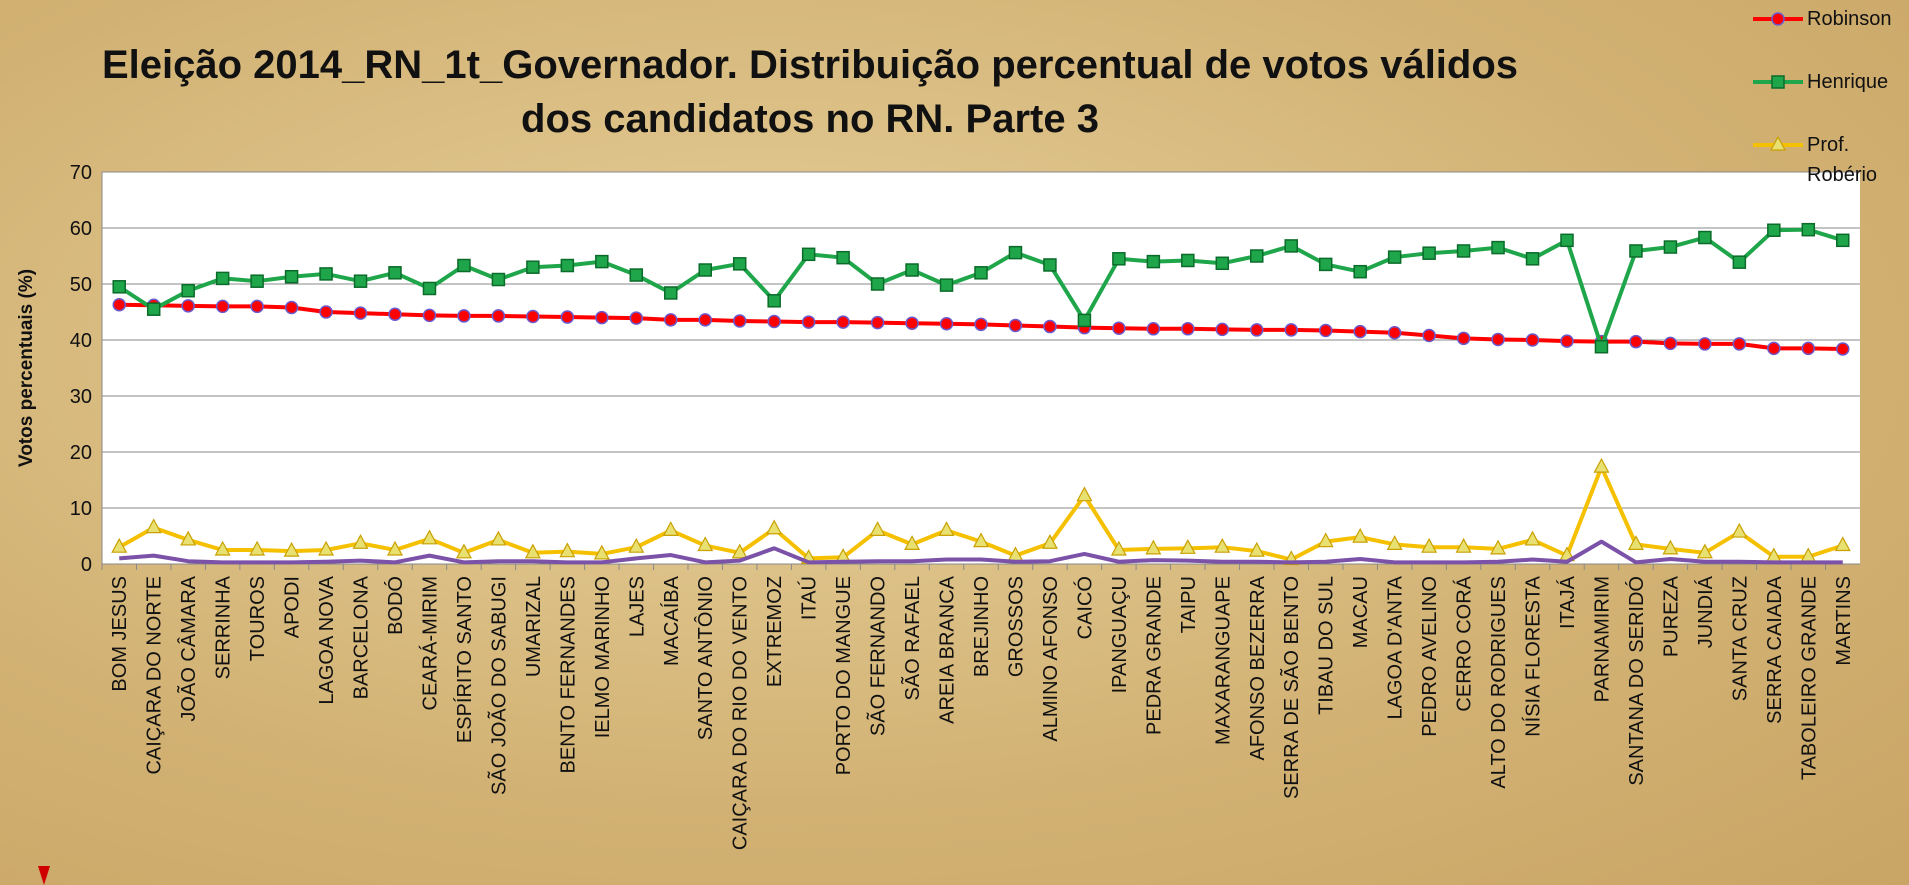 Image resolution: width=1909 pixels, height=885 pixels. I want to click on x-tick-label: TIBAU DO SUL, so click(1327, 645).